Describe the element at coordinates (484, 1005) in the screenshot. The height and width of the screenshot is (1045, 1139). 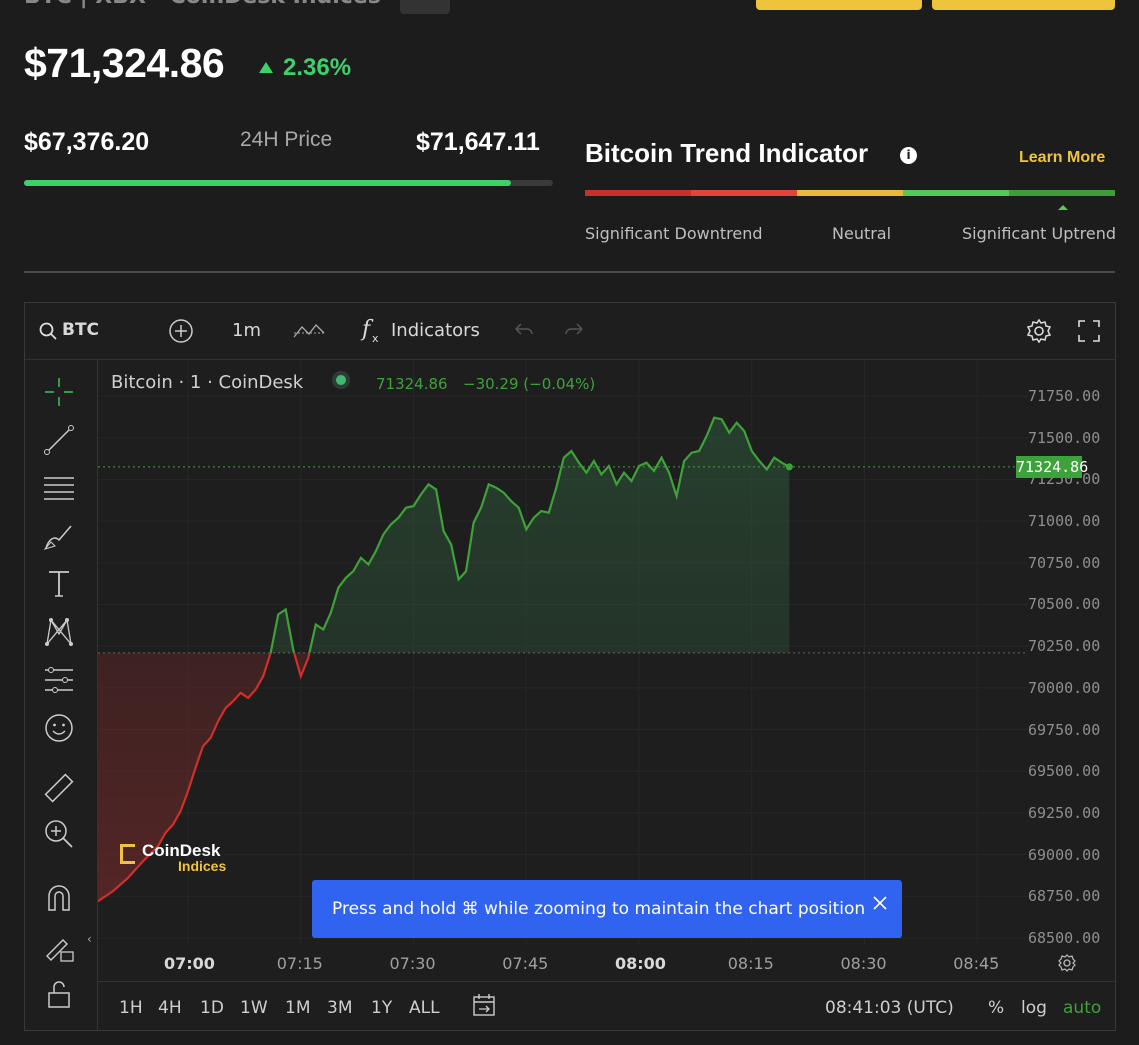
I see `date-range-icon` at that location.